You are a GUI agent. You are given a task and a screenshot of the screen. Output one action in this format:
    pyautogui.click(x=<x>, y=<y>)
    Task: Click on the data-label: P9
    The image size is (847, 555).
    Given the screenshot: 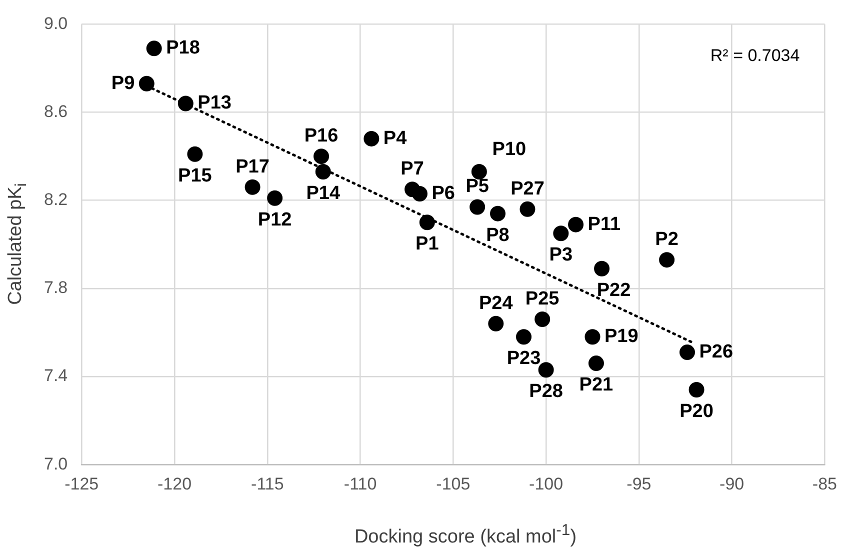 What is the action you would take?
    pyautogui.click(x=123, y=83)
    